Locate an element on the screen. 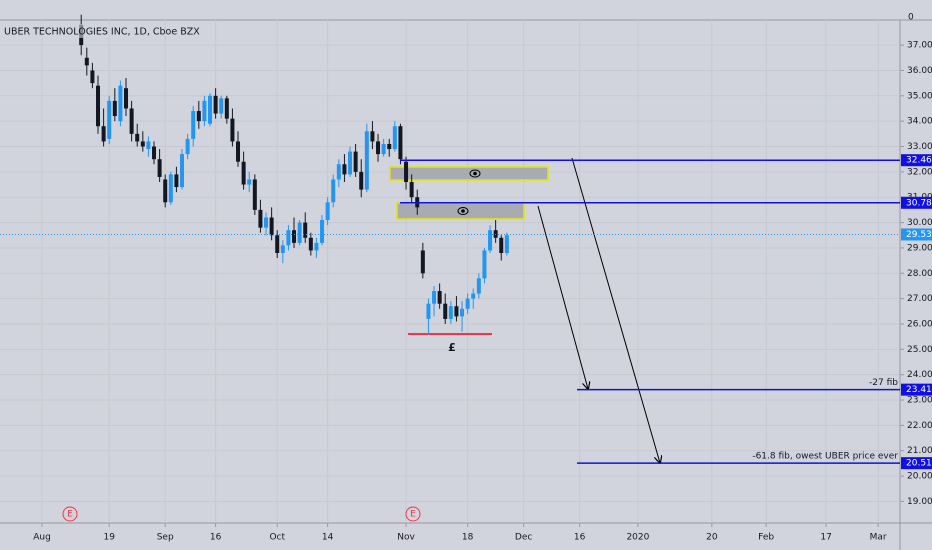 Image resolution: width=932 pixels, height=550 pixels. x-tick-label: 20 is located at coordinates (712, 538).